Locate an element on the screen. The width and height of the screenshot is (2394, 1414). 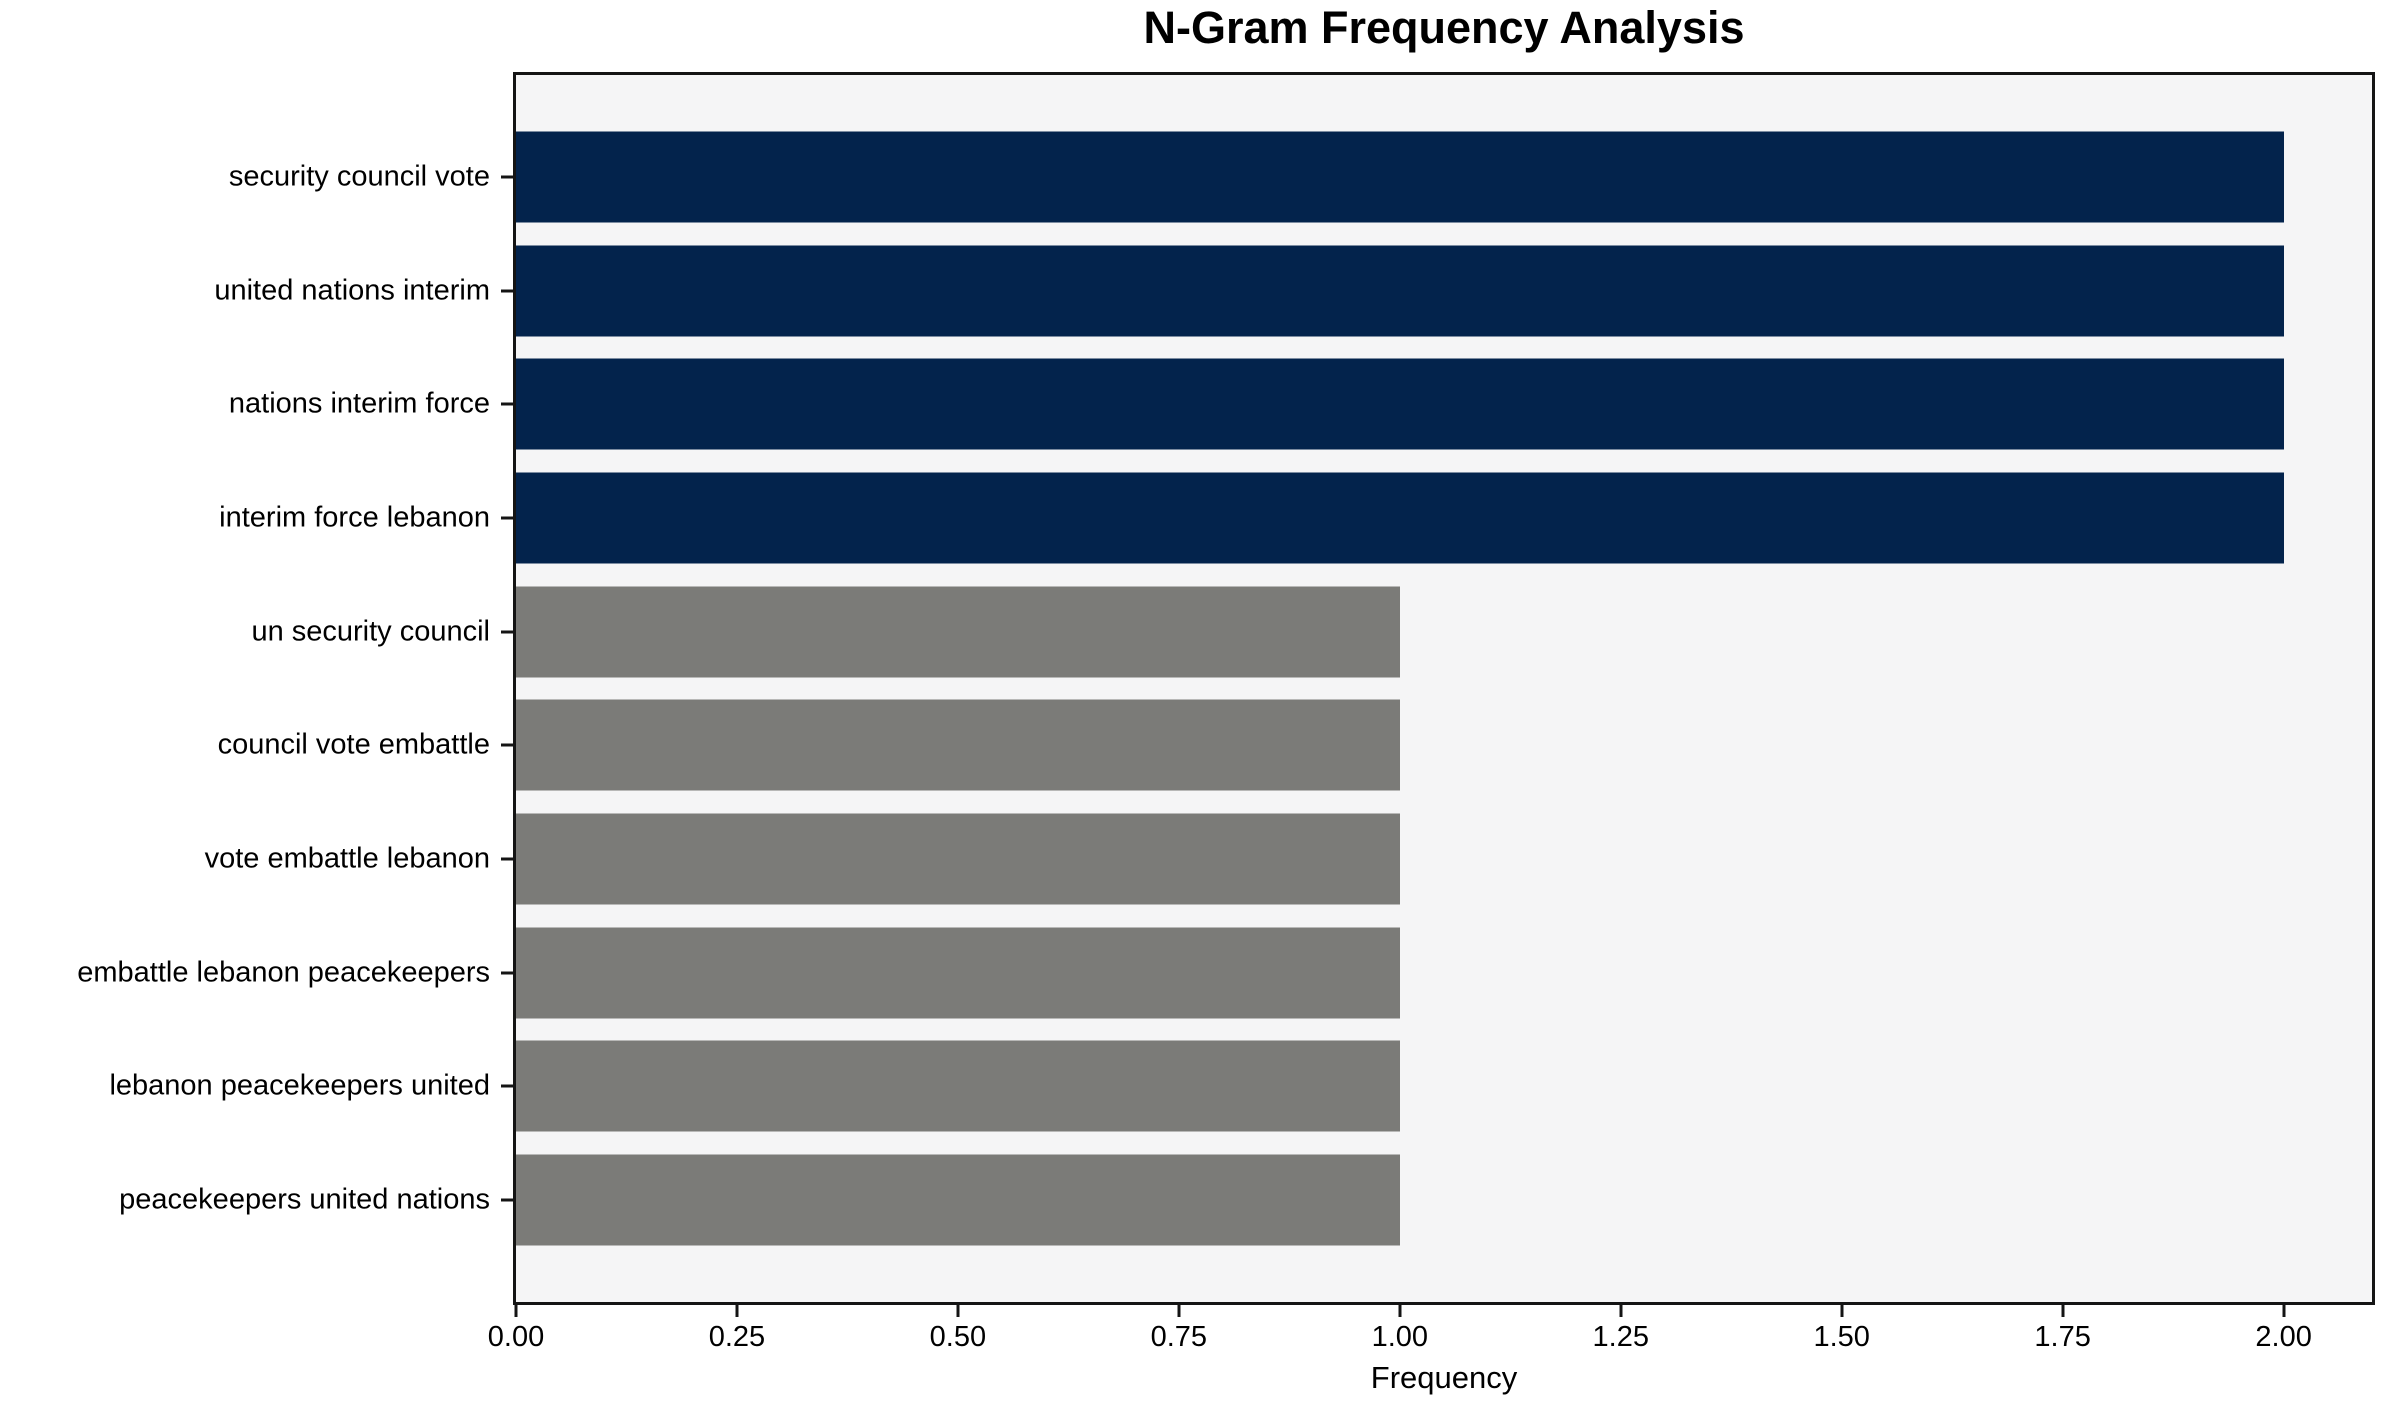
y-axis-label: embattle lebanon peacekeepers is located at coordinates (283, 972).